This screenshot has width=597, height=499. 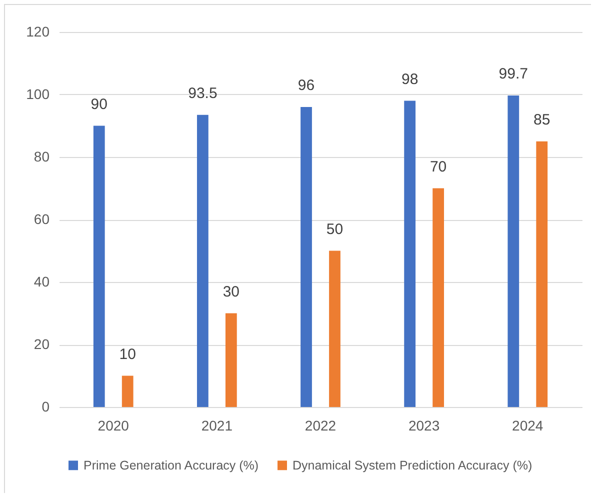 I want to click on y-tick-label: 40, so click(x=42, y=282).